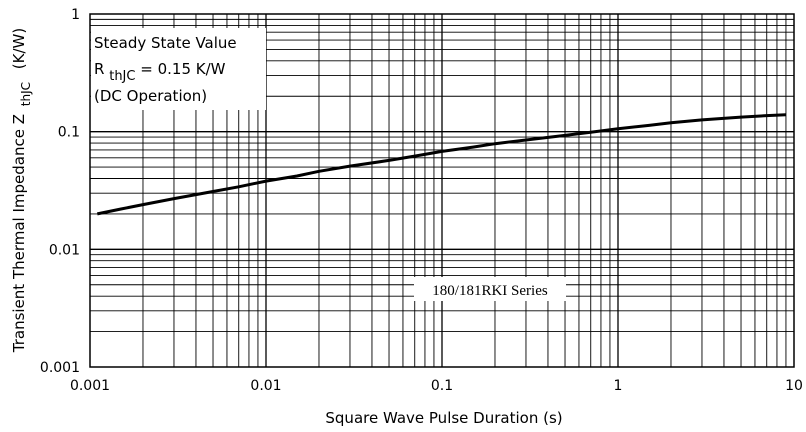  Describe the element at coordinates (64, 250) in the screenshot. I see `y-tick-label: 0.01` at that location.